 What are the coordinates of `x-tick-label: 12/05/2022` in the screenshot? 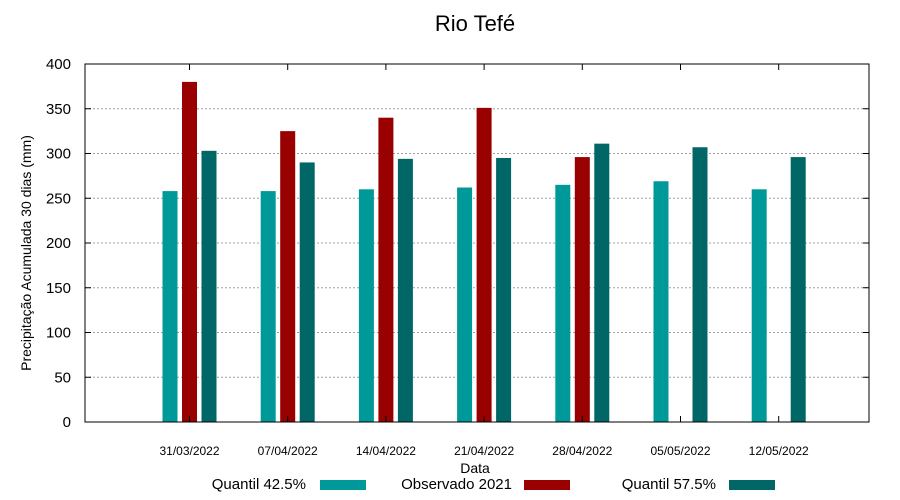 It's located at (779, 451).